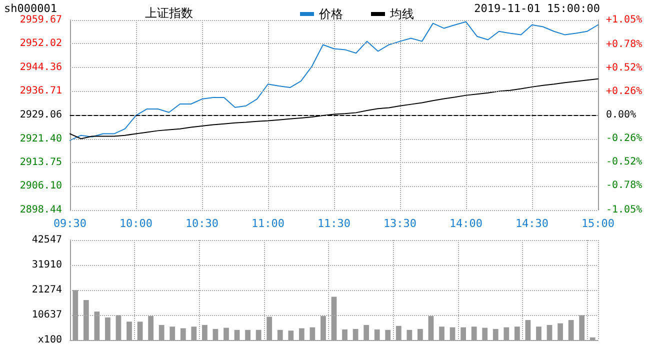 The height and width of the screenshot is (360, 660). I want to click on x-tick-label: 10:00, so click(136, 223).